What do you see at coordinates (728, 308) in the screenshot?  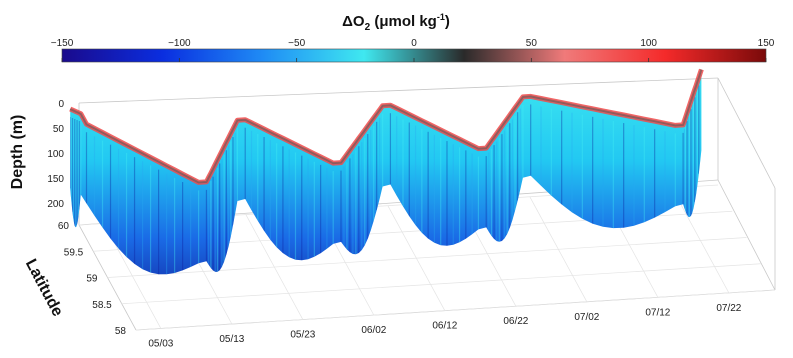 I see `time-tick-label: 07/22` at bounding box center [728, 308].